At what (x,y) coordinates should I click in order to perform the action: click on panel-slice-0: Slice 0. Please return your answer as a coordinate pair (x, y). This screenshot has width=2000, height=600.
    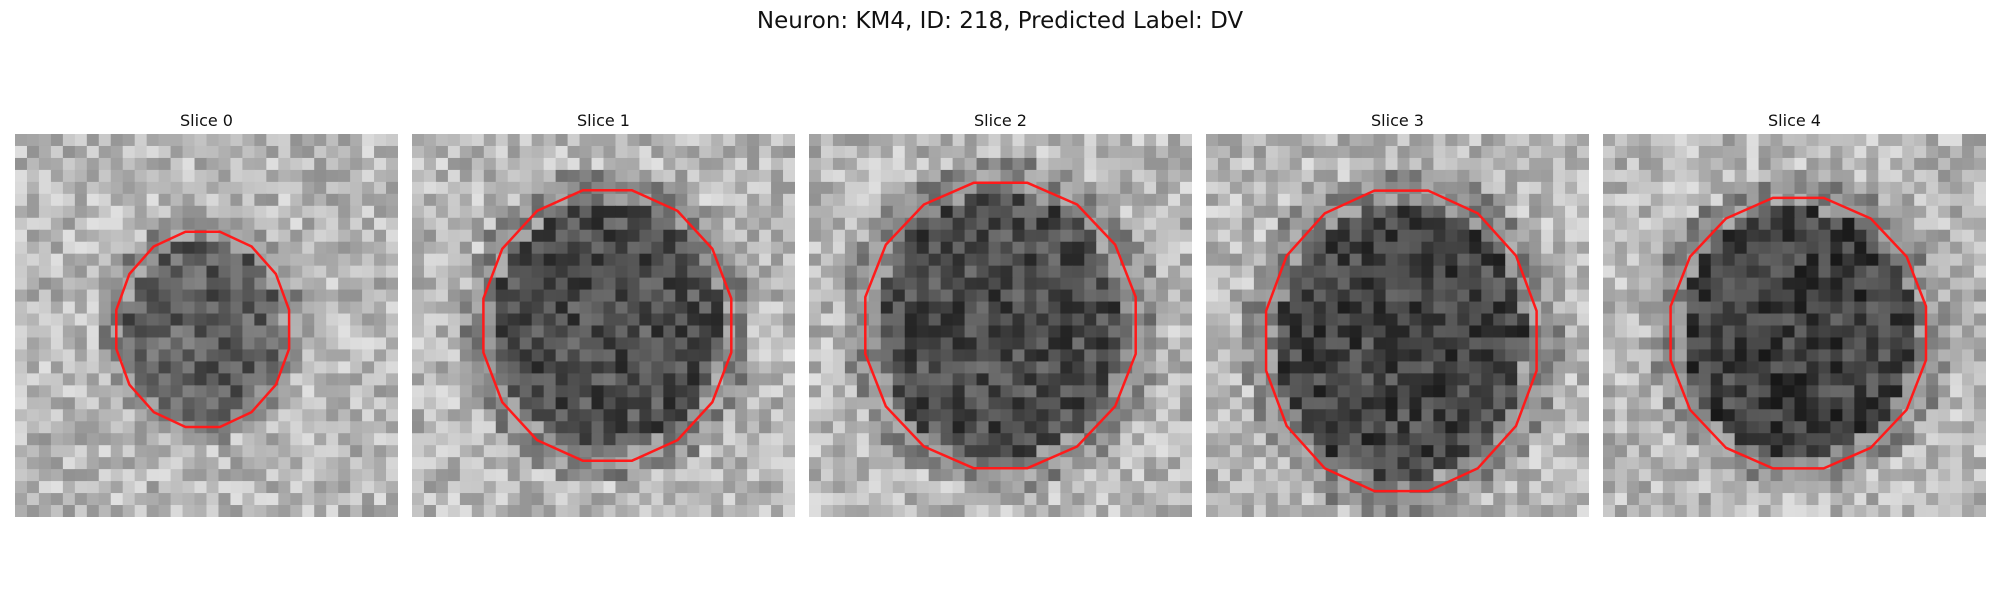
    Looking at the image, I should click on (206, 313).